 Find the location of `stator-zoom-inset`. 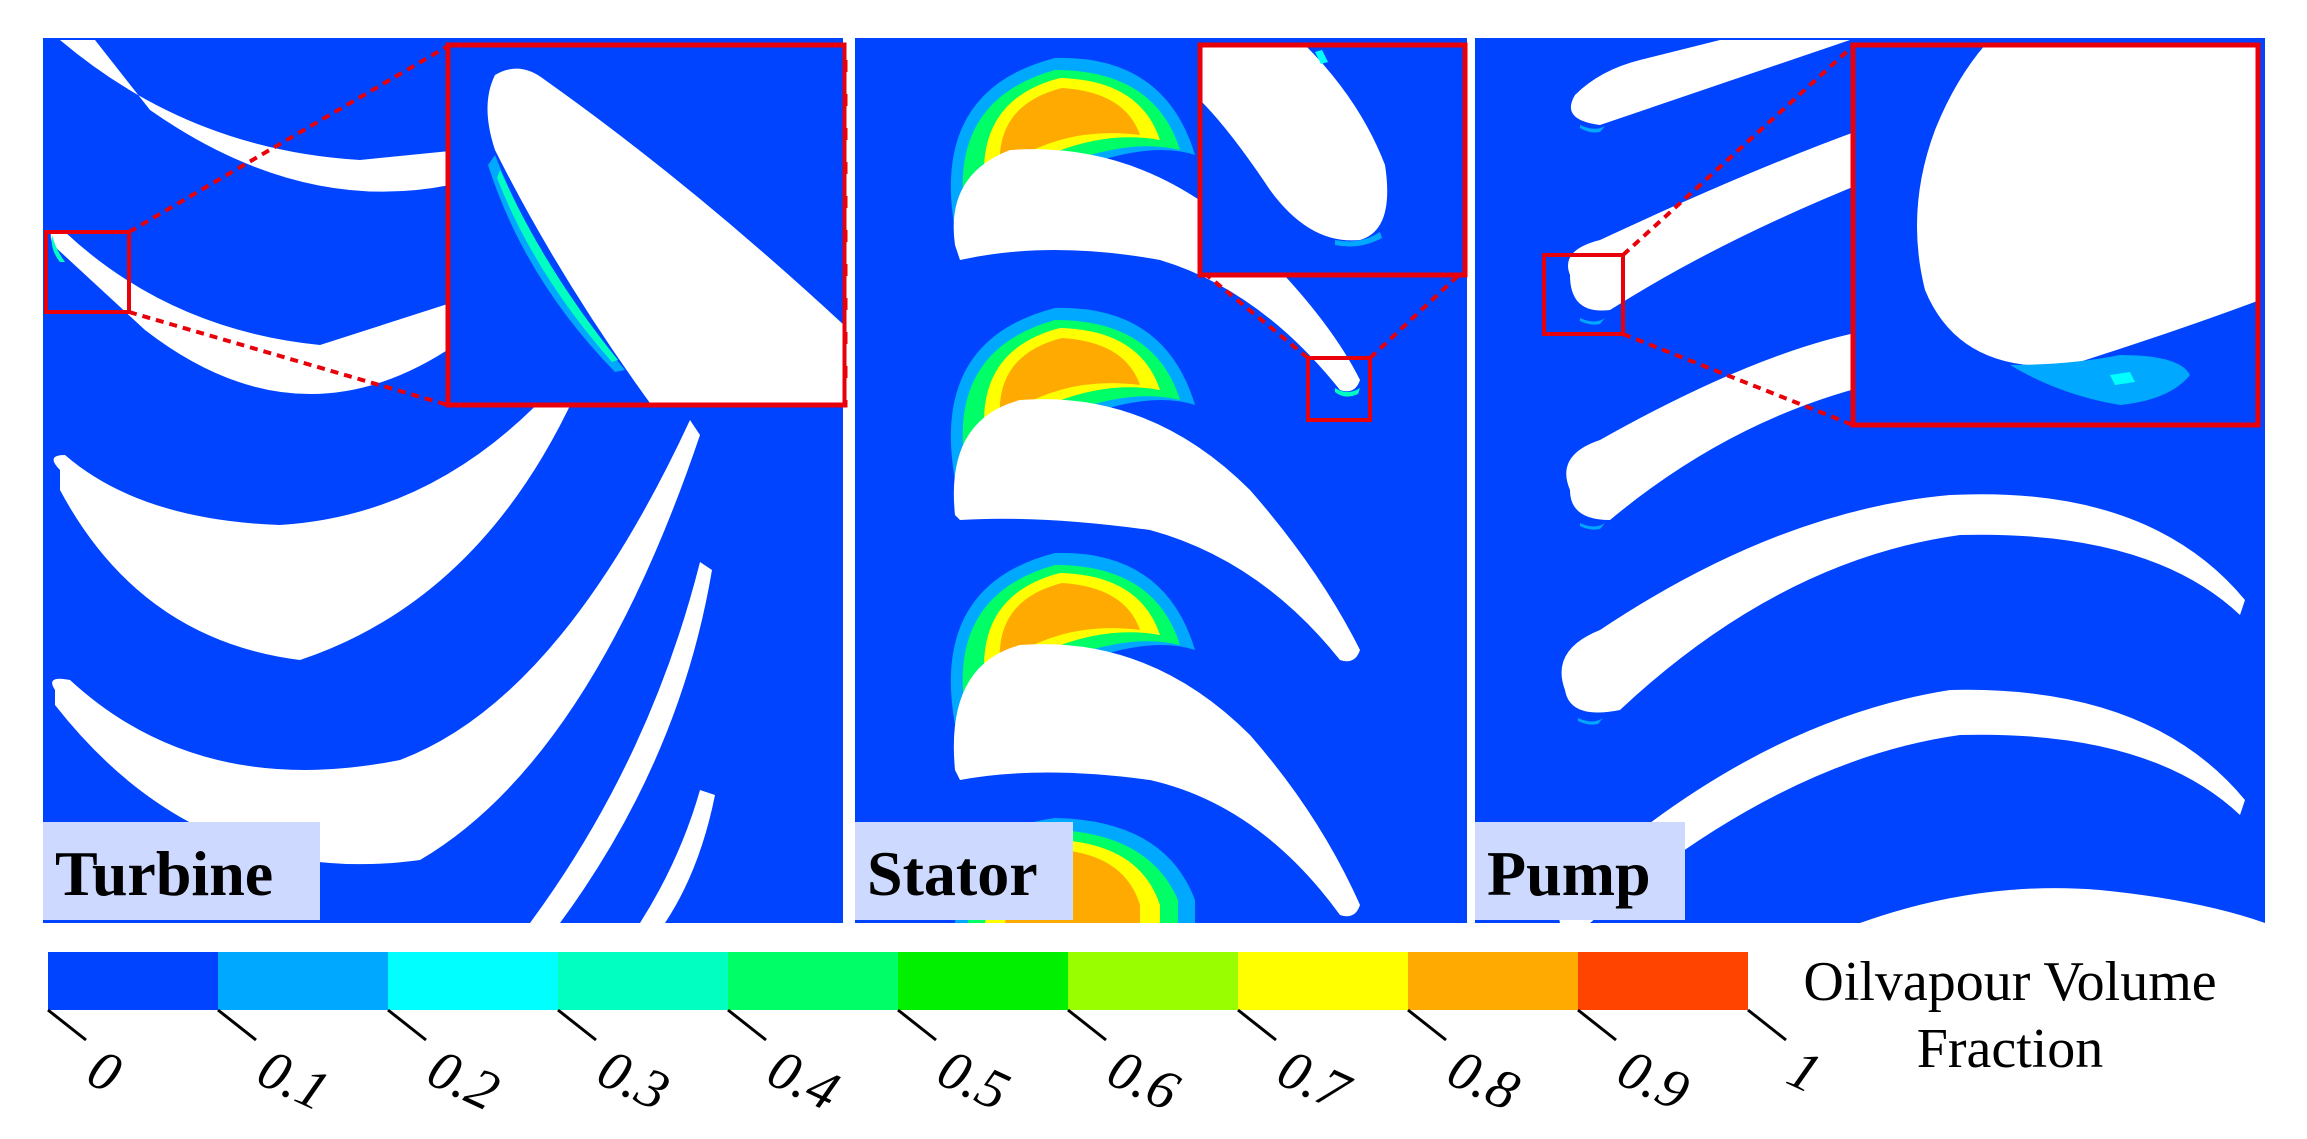

stator-zoom-inset is located at coordinates (1332, 160).